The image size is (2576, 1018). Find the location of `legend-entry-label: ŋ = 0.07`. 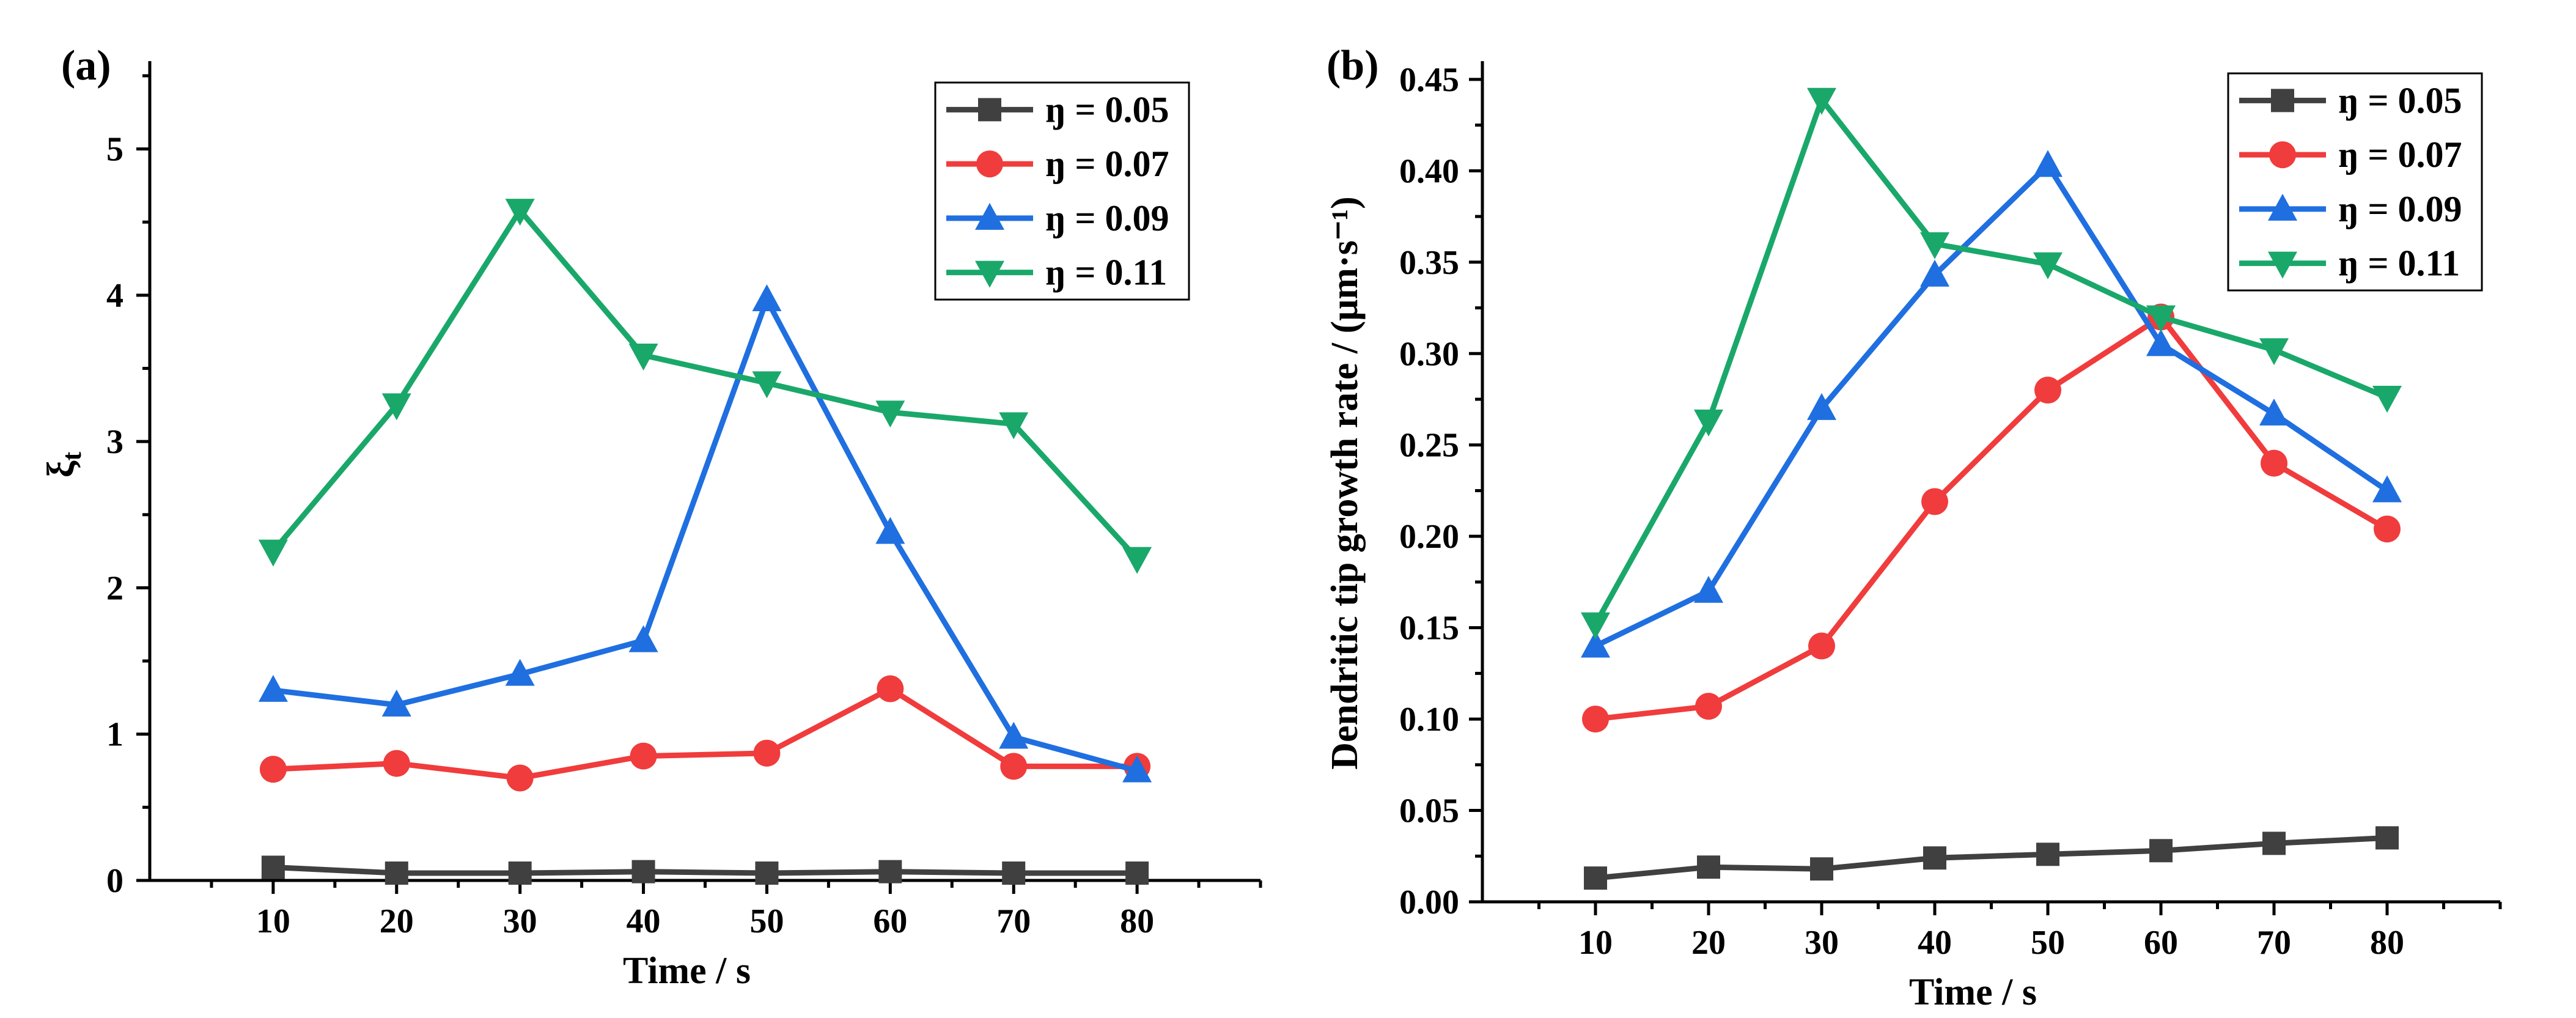

legend-entry-label: ŋ = 0.07 is located at coordinates (1107, 164).